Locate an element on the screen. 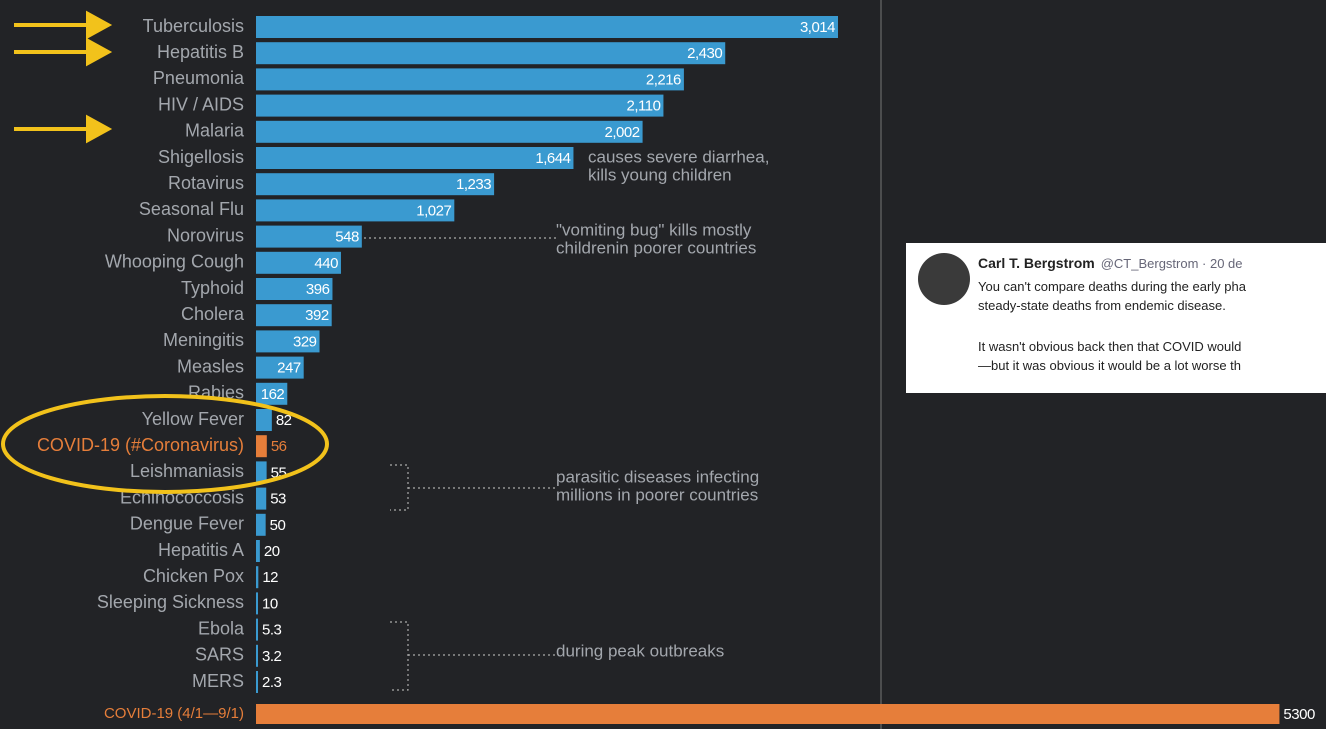 The width and height of the screenshot is (1326, 729). category-label: Norovirus is located at coordinates (205, 235).